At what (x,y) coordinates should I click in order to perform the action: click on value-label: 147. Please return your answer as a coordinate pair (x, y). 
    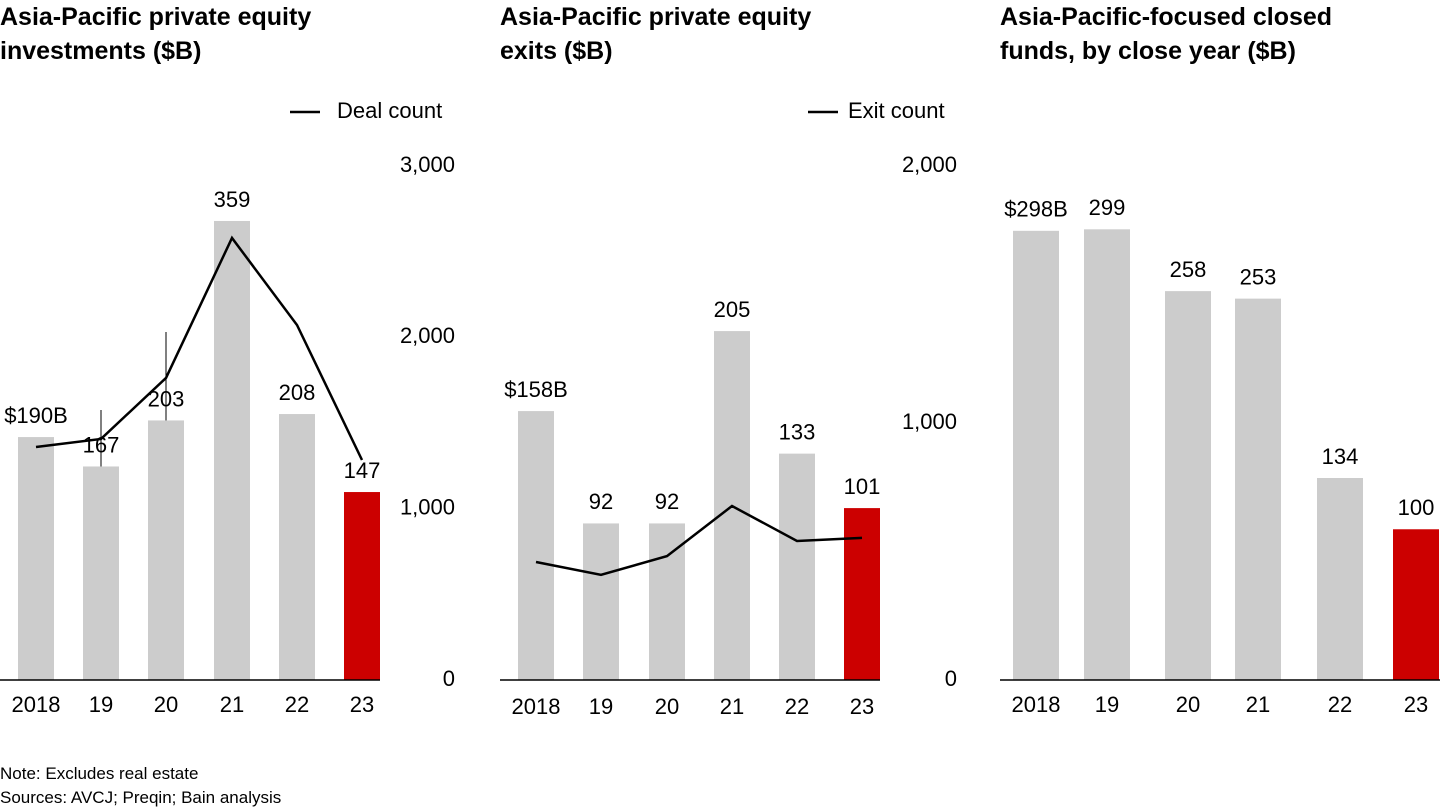
    Looking at the image, I should click on (362, 470).